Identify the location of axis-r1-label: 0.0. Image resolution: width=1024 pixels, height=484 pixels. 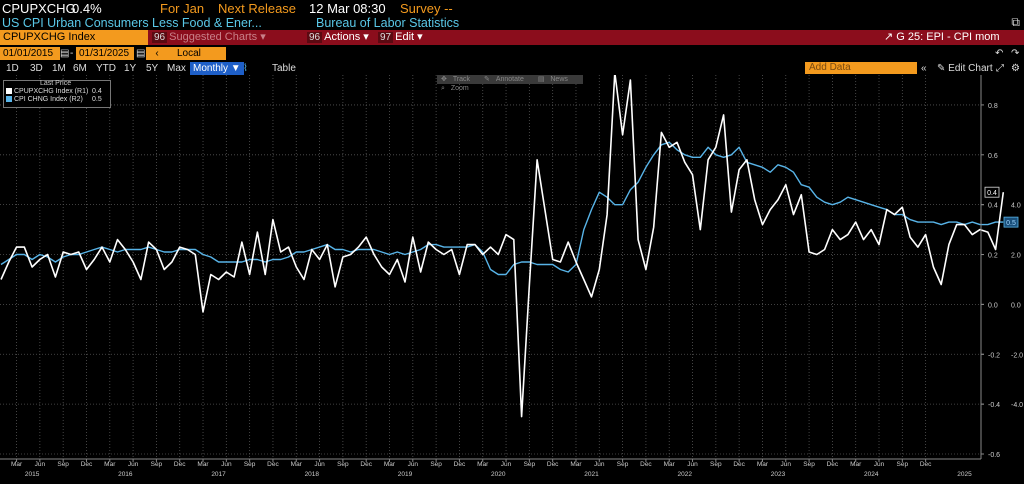
(993, 305).